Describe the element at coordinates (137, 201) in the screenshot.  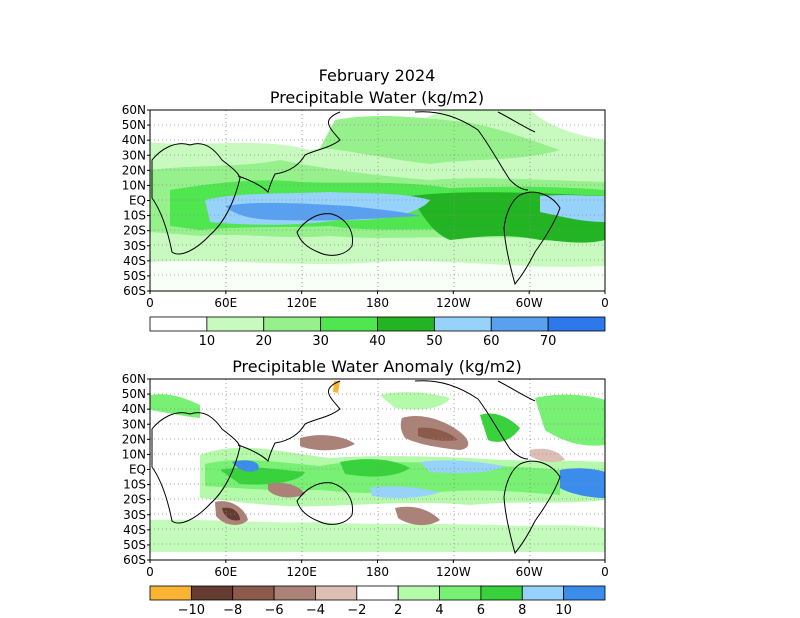
I see `pw-lat-label: EQ` at that location.